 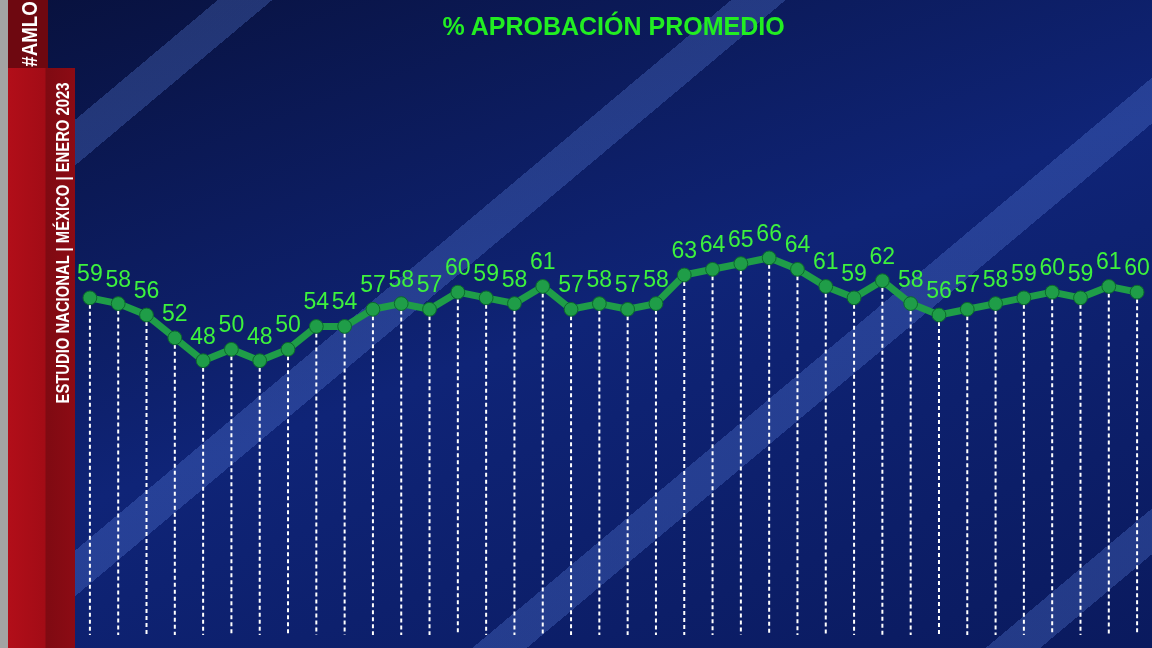 I want to click on text: #AMLO, so click(x=29, y=34).